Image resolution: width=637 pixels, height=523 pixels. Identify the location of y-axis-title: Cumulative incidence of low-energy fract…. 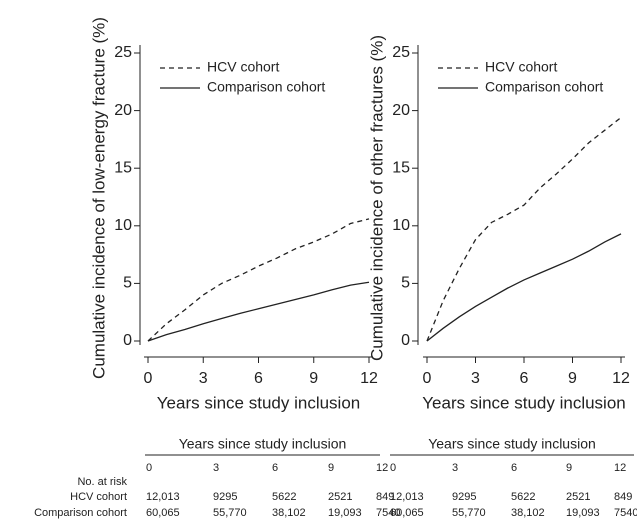
(98, 198).